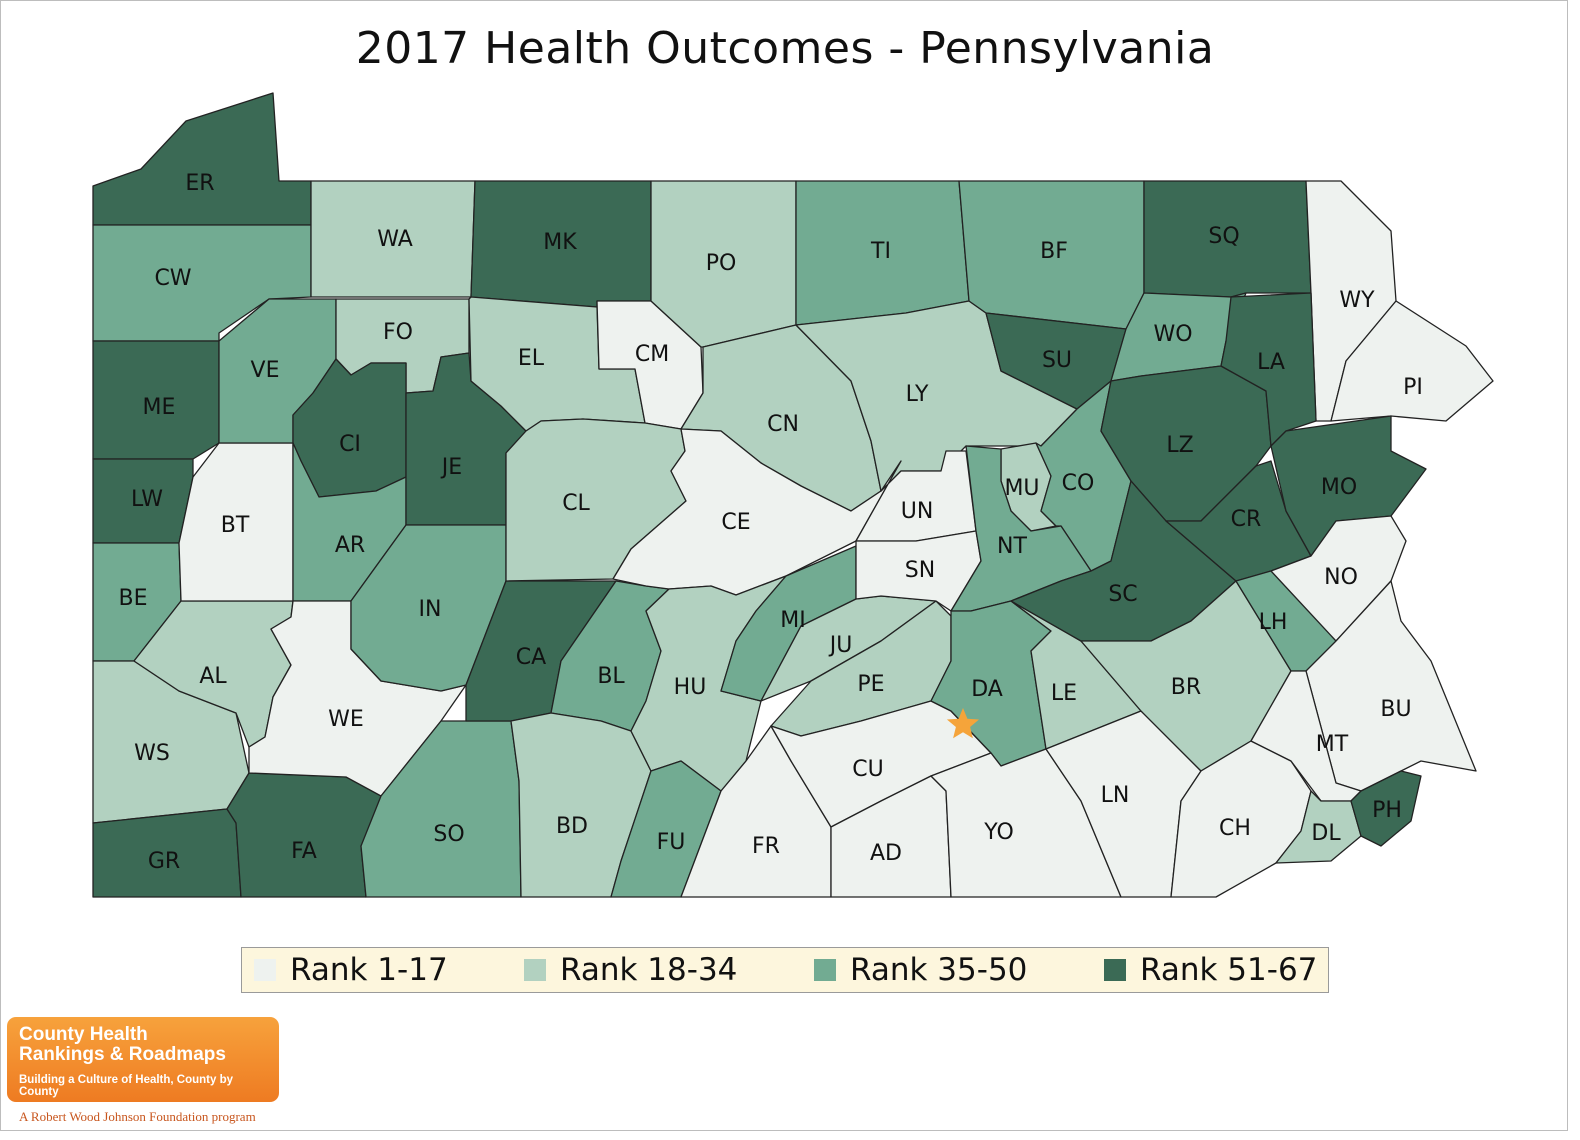 The image size is (1580, 1140). I want to click on county-label-nt: NT, so click(1012, 546).